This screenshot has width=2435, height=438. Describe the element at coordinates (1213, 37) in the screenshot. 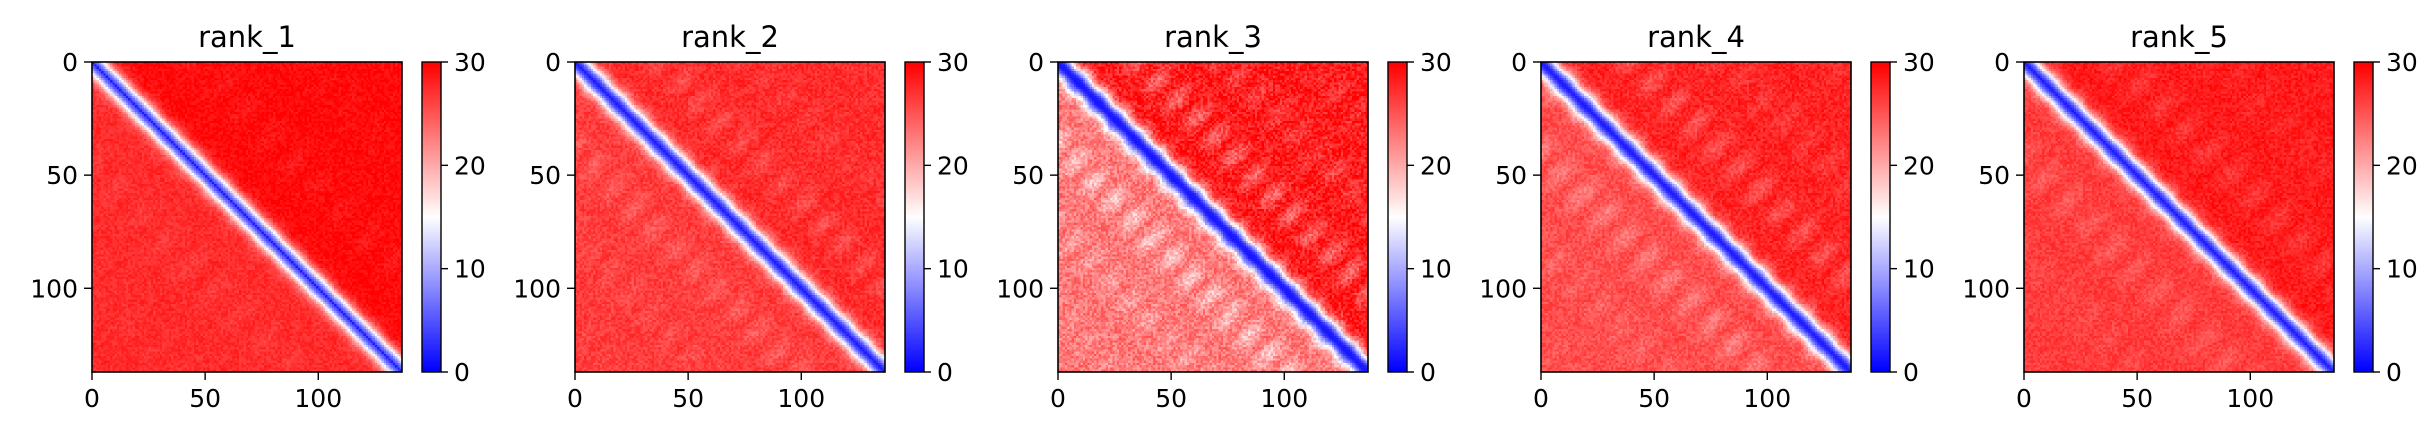

I see `panel-title: rank_3` at that location.